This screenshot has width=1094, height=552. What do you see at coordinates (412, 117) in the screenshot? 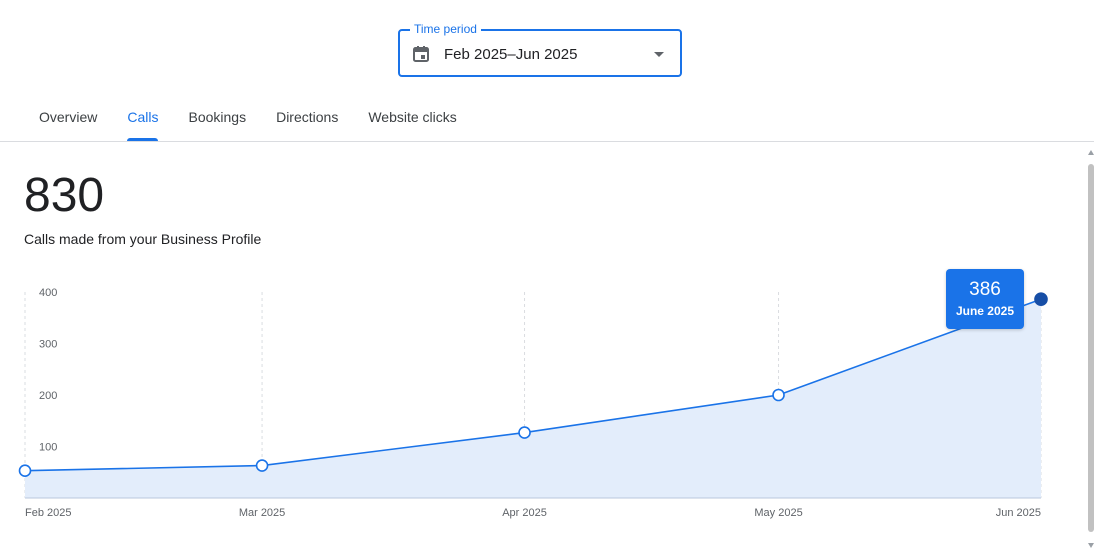
I see `tab-website-clicks: Website clicks` at bounding box center [412, 117].